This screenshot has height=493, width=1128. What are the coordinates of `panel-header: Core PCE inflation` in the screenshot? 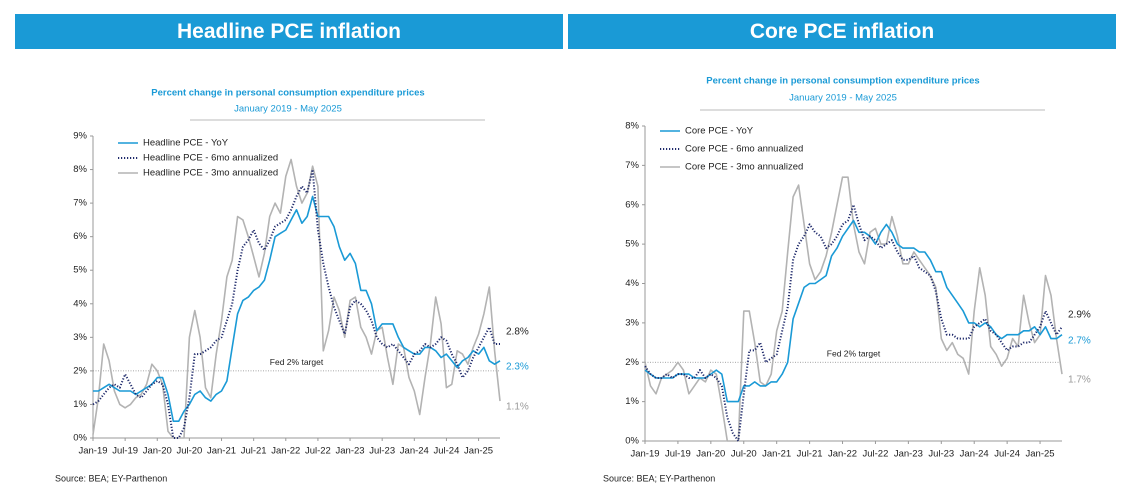 It's located at (842, 31).